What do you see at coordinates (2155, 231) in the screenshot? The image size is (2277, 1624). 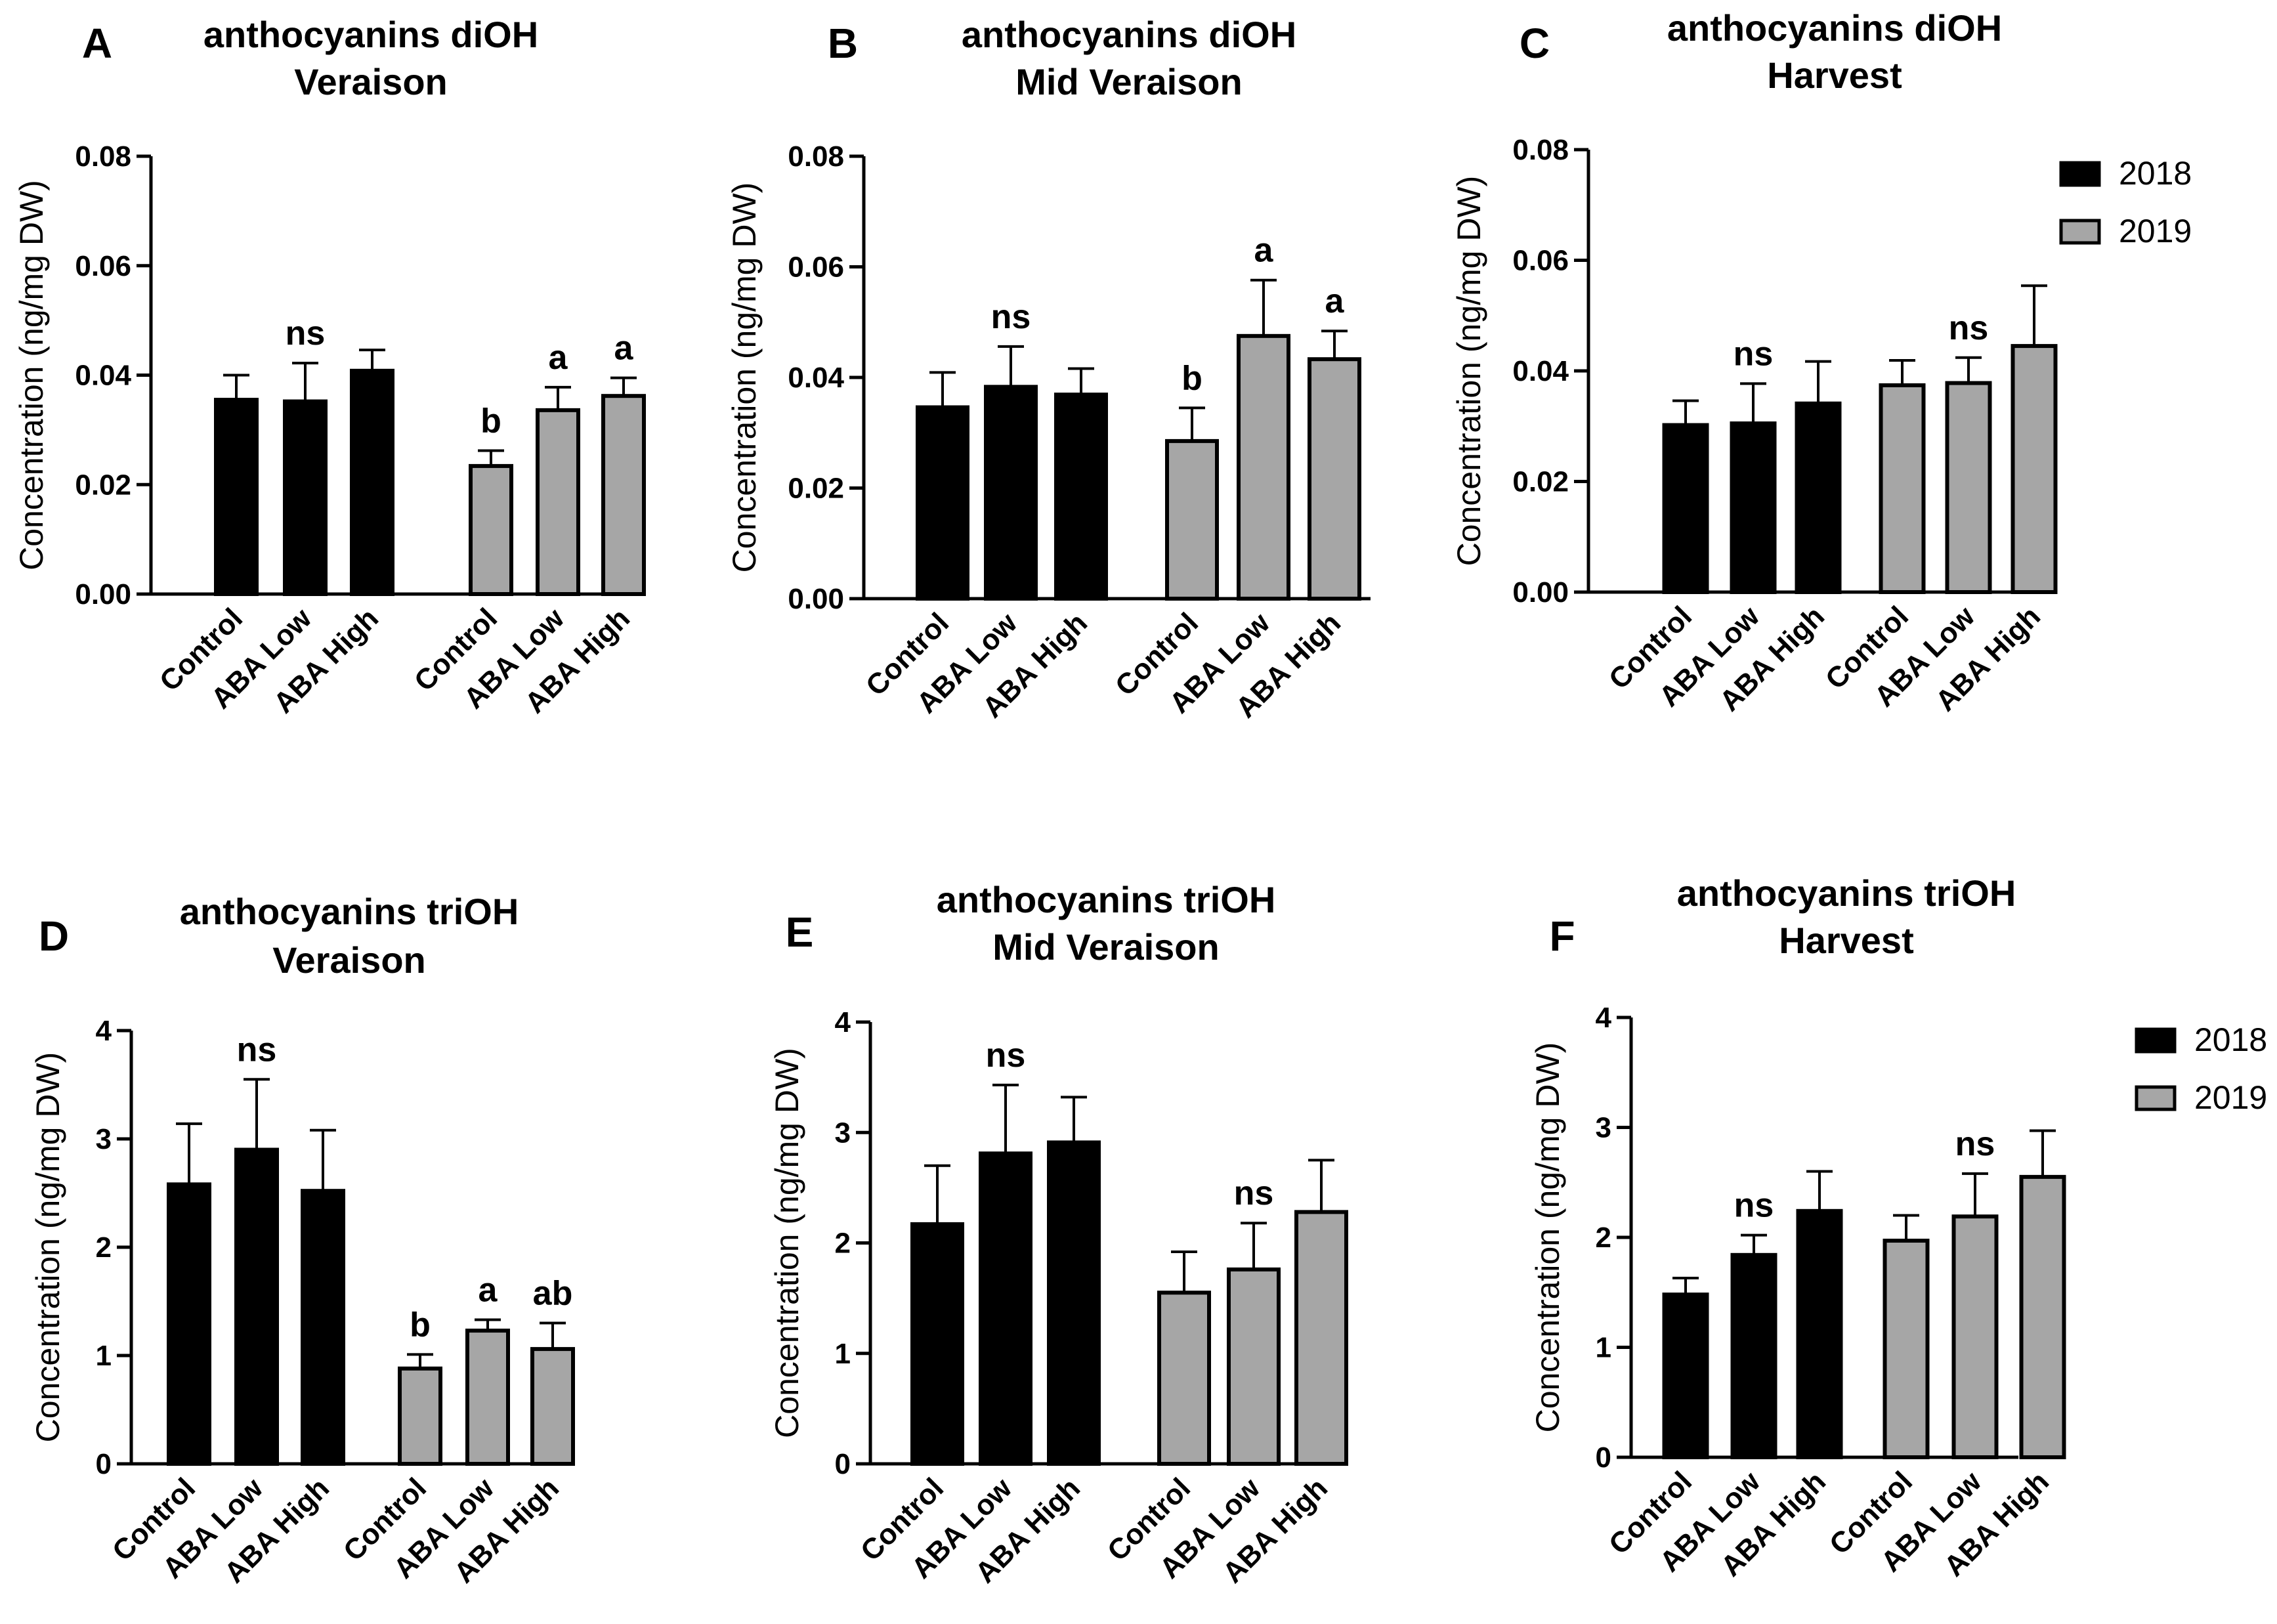 I see `legend-label: 2019` at bounding box center [2155, 231].